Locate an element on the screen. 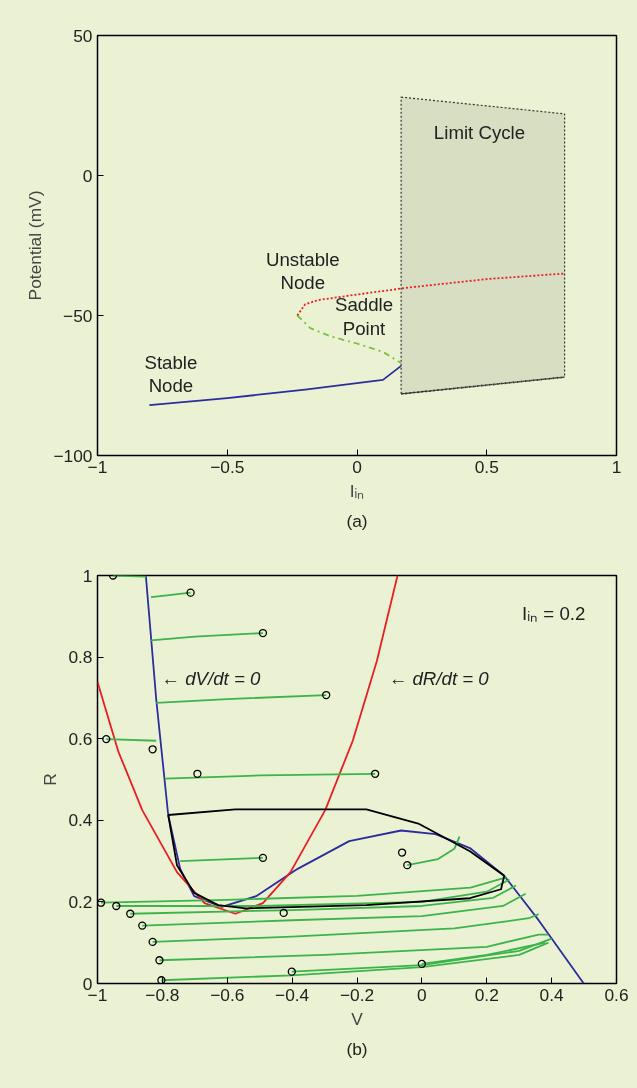  y-tick-label: 0.6 is located at coordinates (80, 738).